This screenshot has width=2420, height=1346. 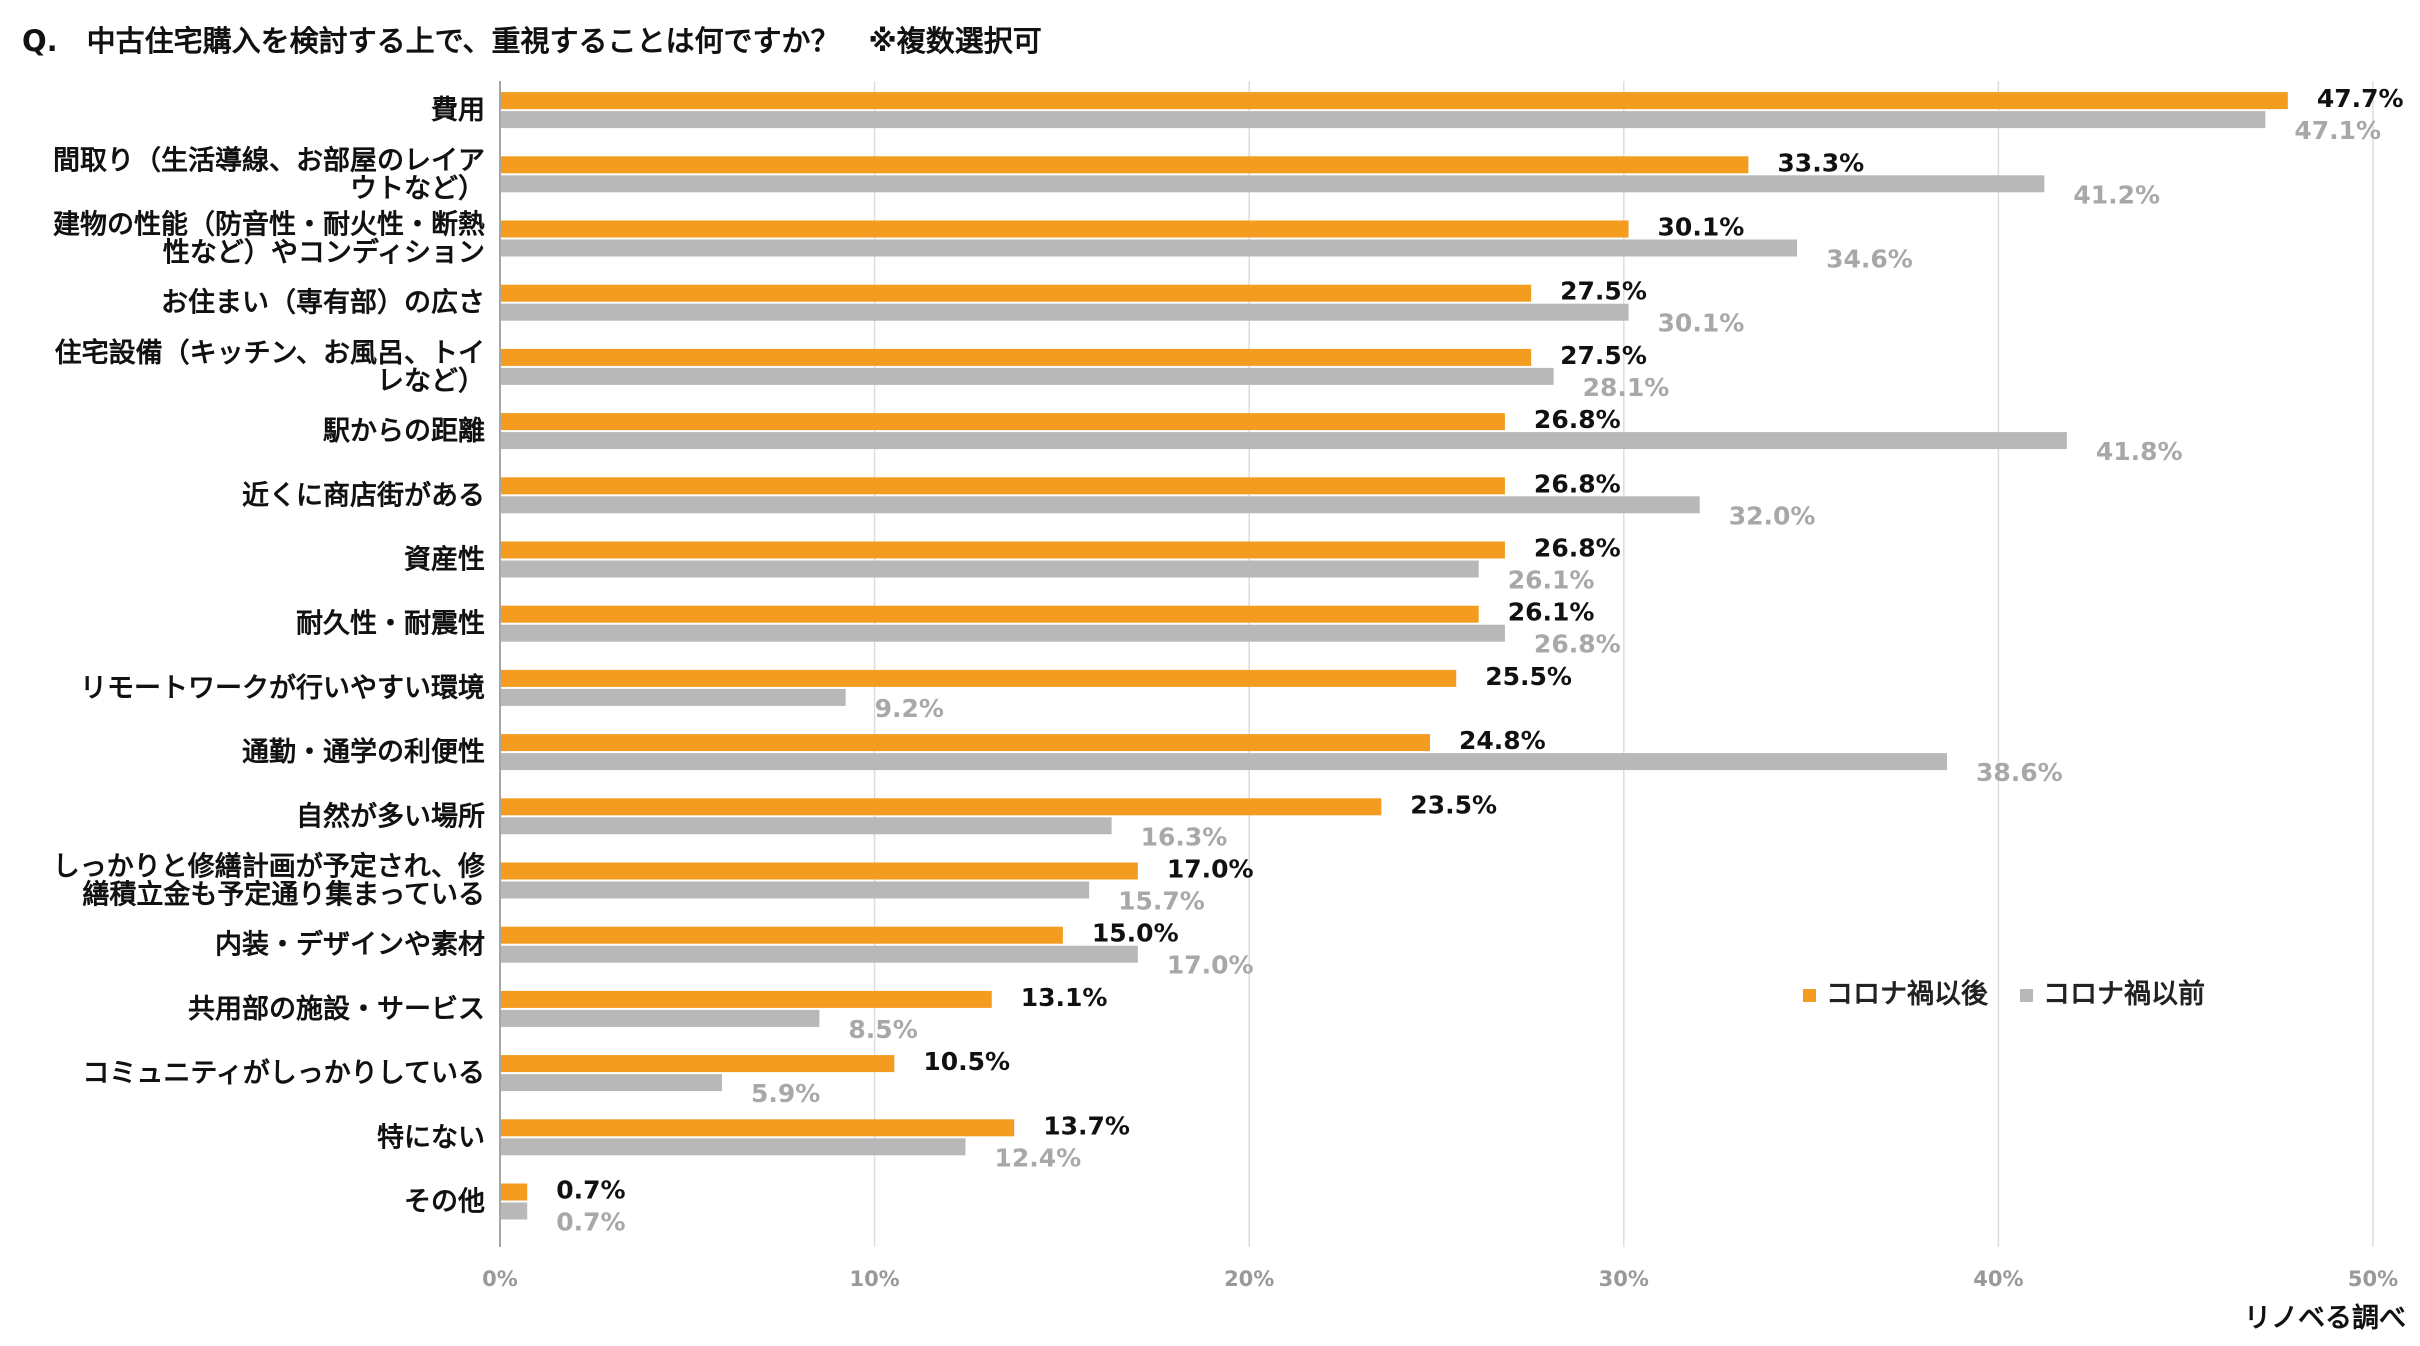 I want to click on category-label: 駅からの距離, so click(x=404, y=431).